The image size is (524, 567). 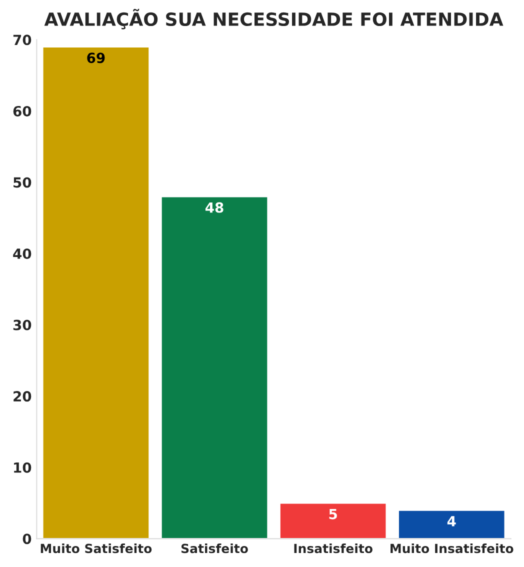 I want to click on y-tick-label: 10, so click(x=23, y=467).